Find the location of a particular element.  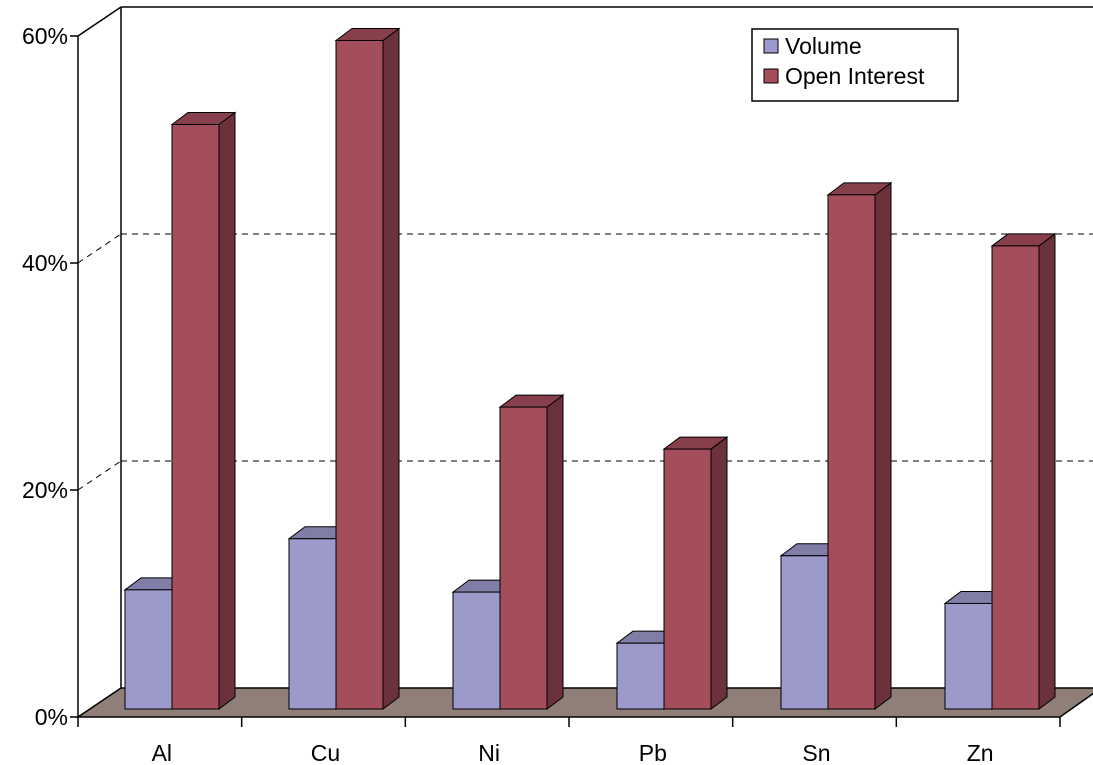

x-tick-label: Sn is located at coordinates (816, 752).